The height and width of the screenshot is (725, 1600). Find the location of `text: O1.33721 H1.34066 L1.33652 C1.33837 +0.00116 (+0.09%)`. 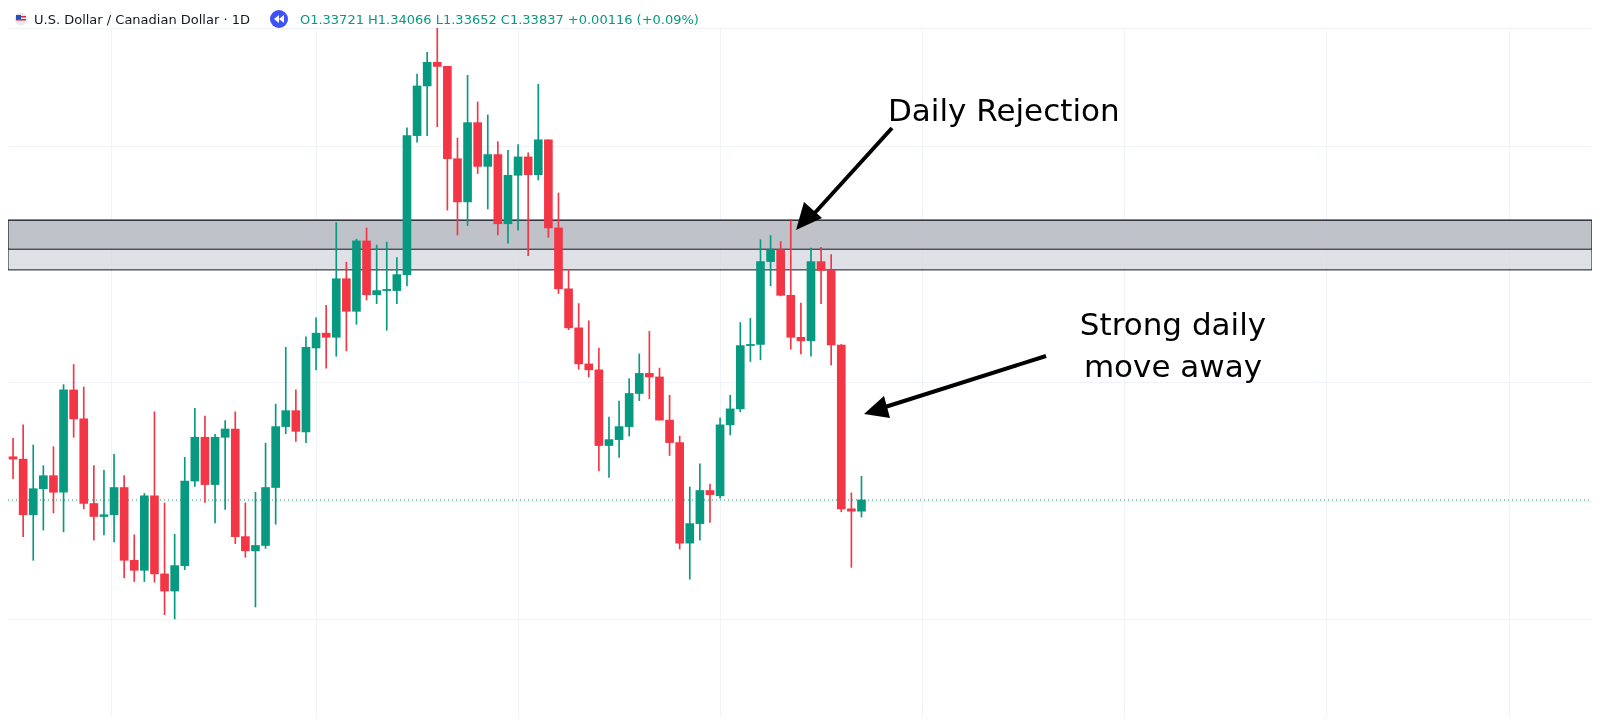

text: O1.33721 H1.34066 L1.33652 C1.33837 +0.00116 (+0.09%) is located at coordinates (499, 19).